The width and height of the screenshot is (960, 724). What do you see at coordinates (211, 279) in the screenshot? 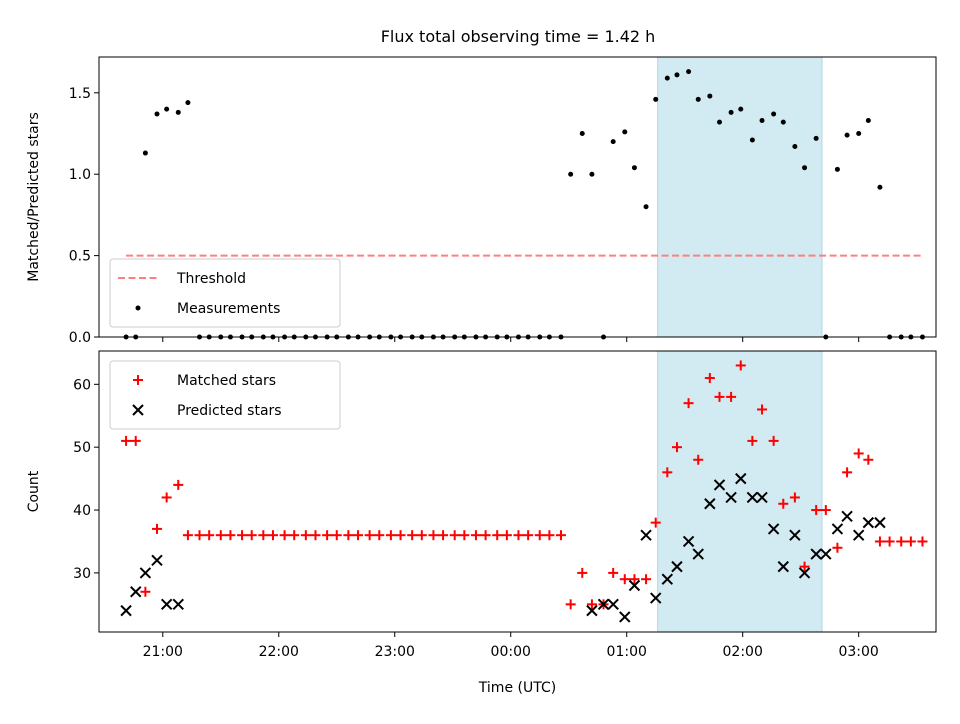
I see `legend-label: Threshold` at bounding box center [211, 279].